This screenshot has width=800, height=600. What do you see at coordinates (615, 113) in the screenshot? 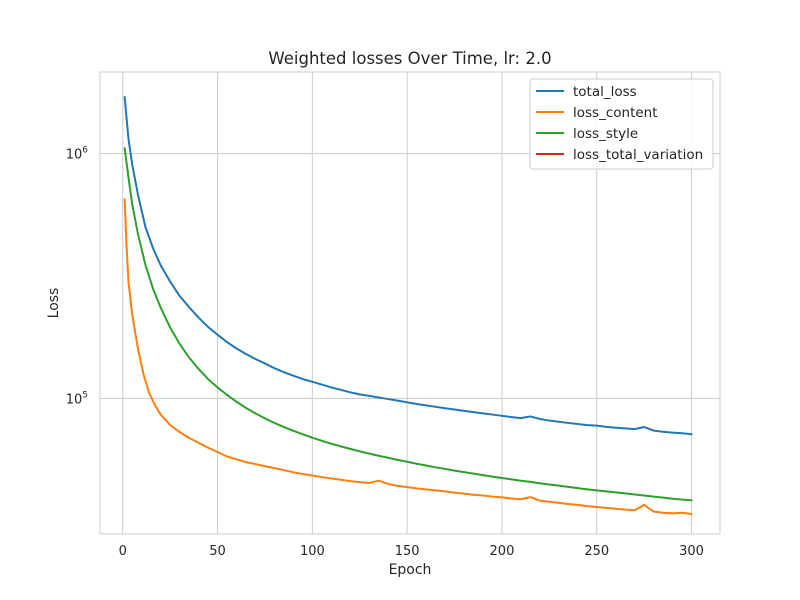
I see `legend-label-loss-content: loss_content` at bounding box center [615, 113].